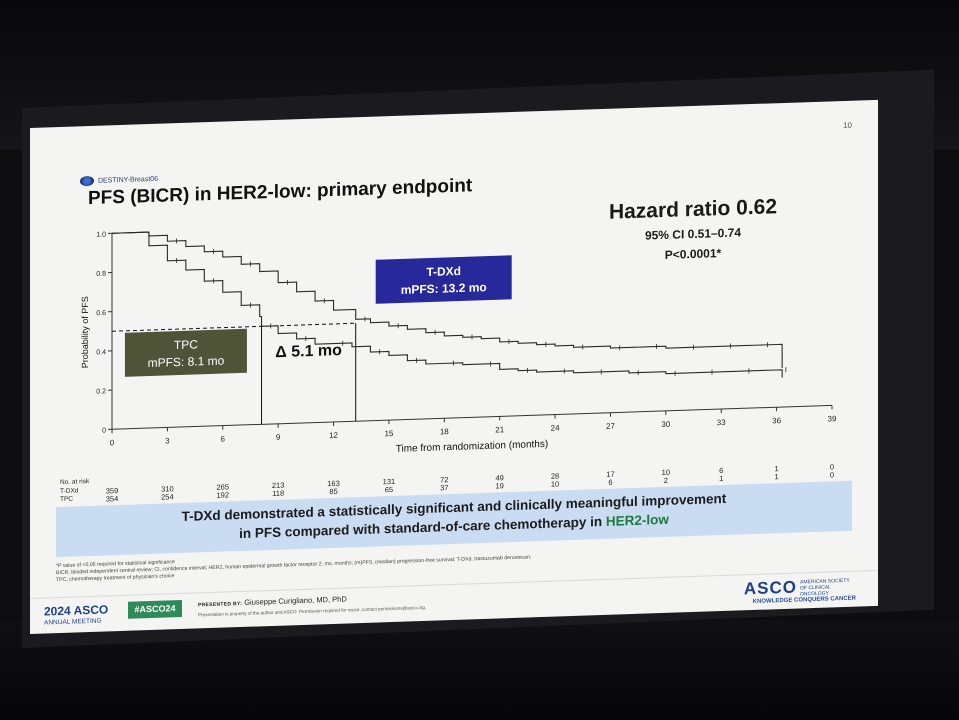 This screenshot has height=720, width=959. Describe the element at coordinates (128, 180) in the screenshot. I see `study-name: DESTINY-Breast06` at that location.